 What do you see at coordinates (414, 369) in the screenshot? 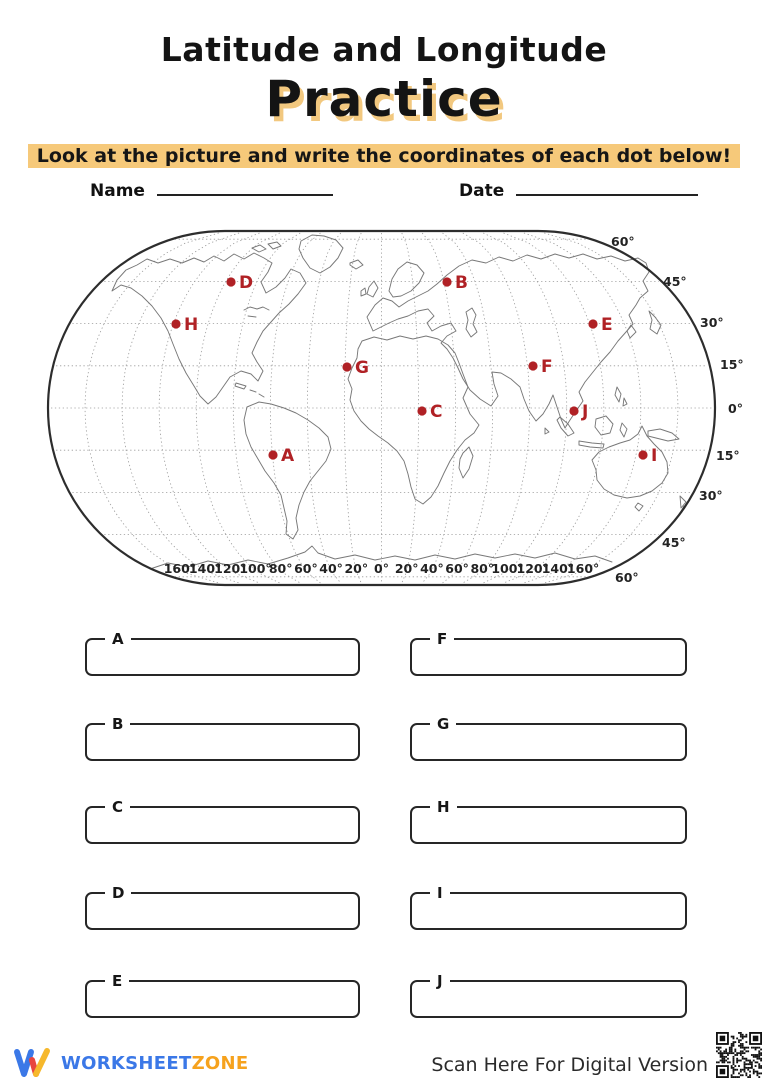
I see `map-points: A B C D E F G H I J` at bounding box center [414, 369].